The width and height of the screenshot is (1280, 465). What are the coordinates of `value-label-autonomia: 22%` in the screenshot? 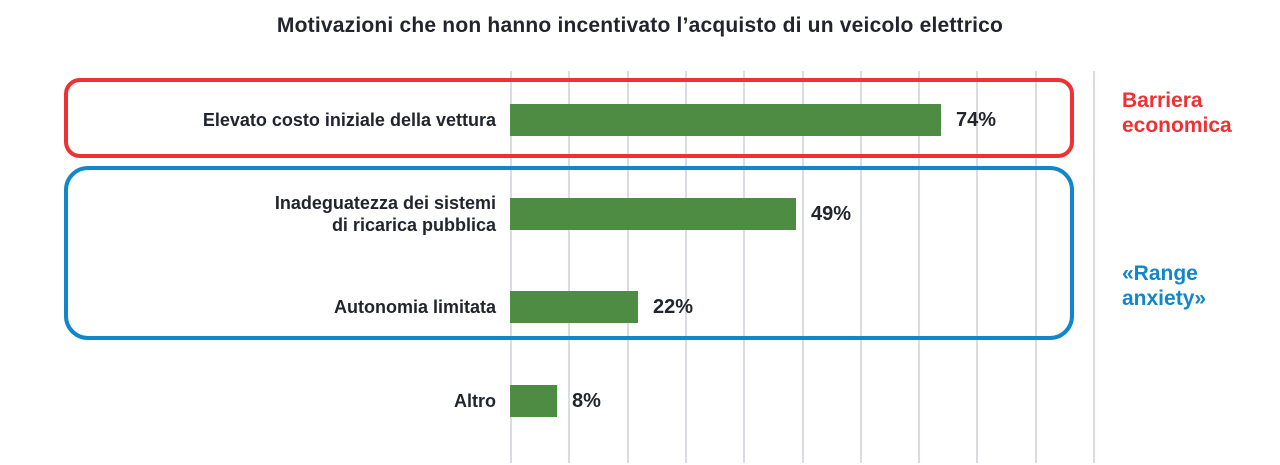 It's located at (673, 306).